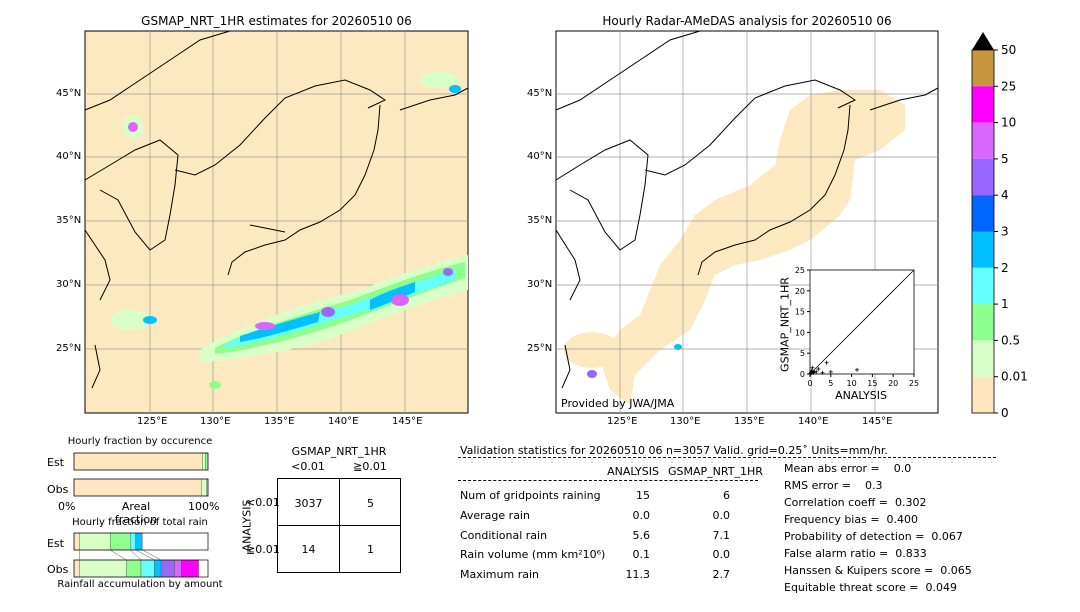 This screenshot has width=1080, height=612. Describe the element at coordinates (370, 549) in the screenshot. I see `contingency-cell: 1` at that location.